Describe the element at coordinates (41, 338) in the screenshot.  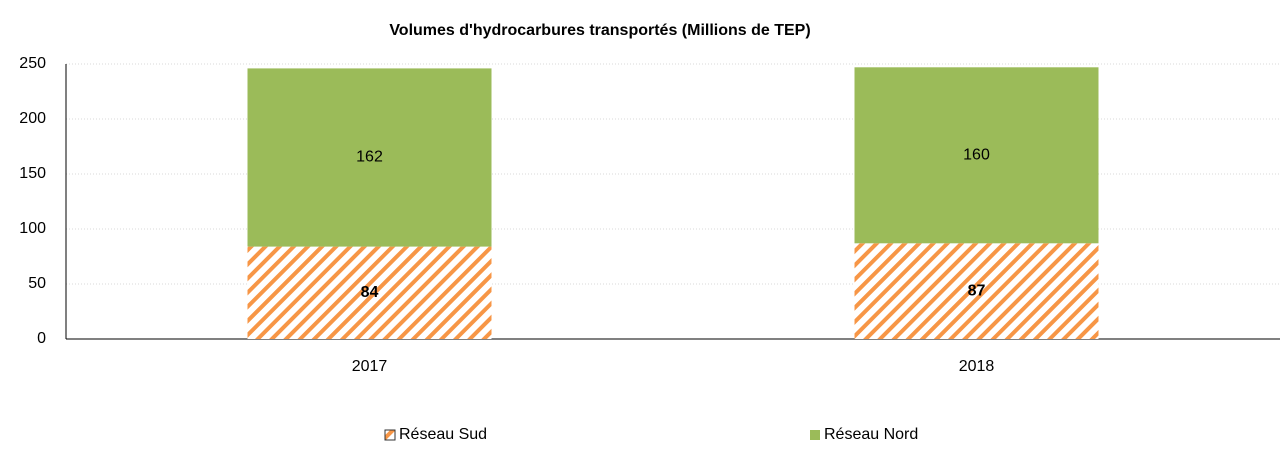
I see `y-tick-label: 0` at that location.